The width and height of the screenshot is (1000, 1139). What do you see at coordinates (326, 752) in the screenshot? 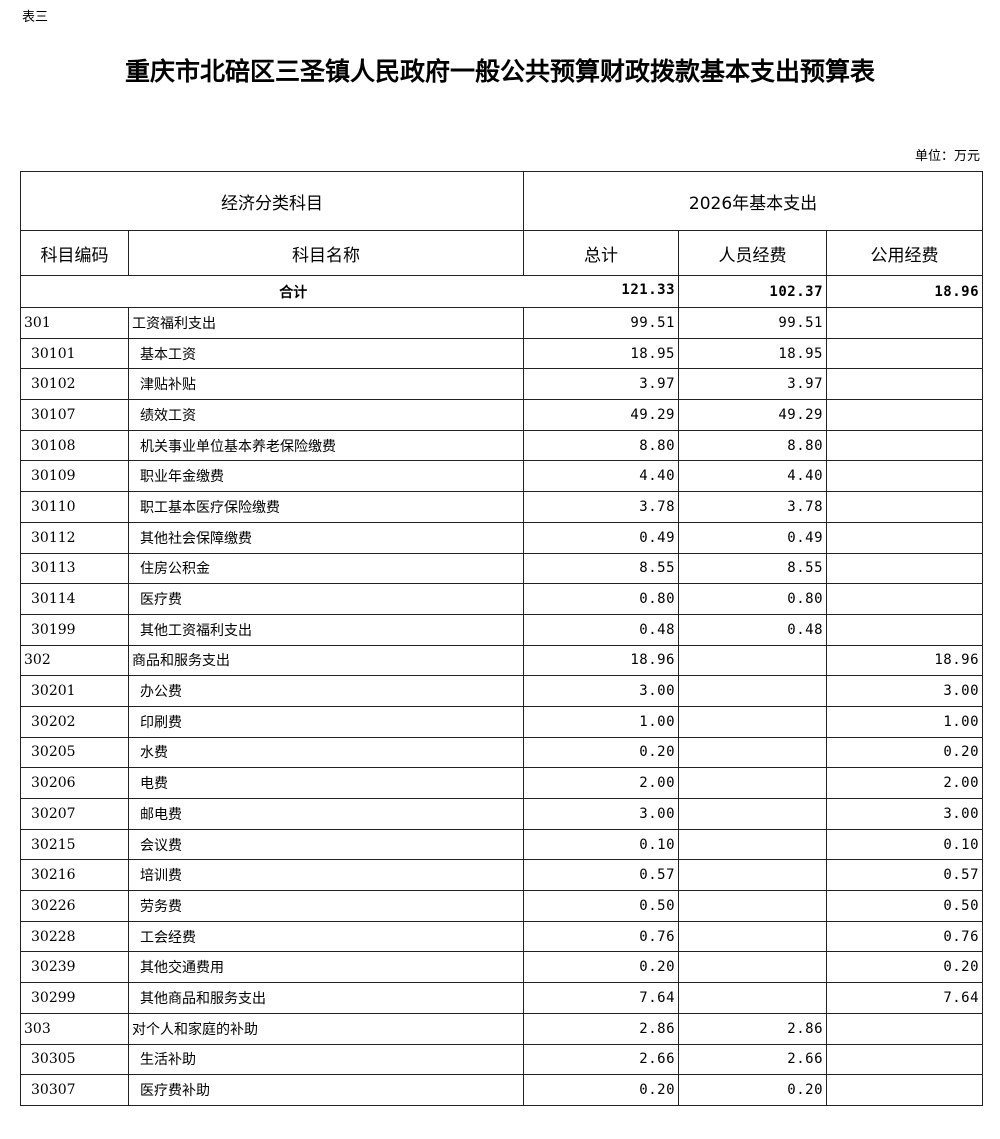
I see `cell-name: 水费` at bounding box center [326, 752].